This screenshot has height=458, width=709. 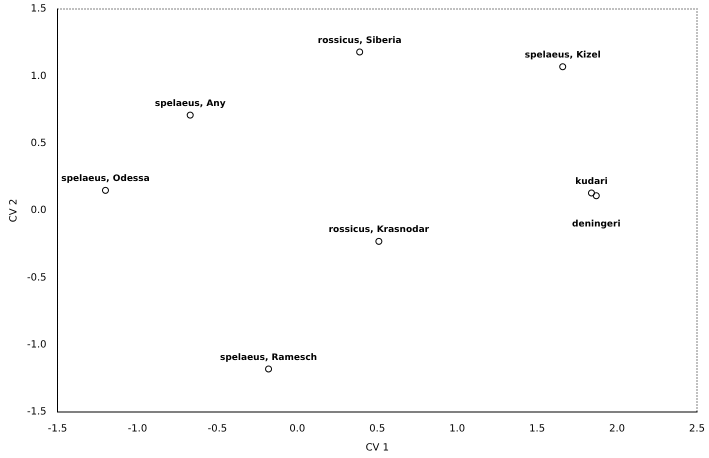 What do you see at coordinates (596, 225) in the screenshot?
I see `annotation: deningeri` at bounding box center [596, 225].